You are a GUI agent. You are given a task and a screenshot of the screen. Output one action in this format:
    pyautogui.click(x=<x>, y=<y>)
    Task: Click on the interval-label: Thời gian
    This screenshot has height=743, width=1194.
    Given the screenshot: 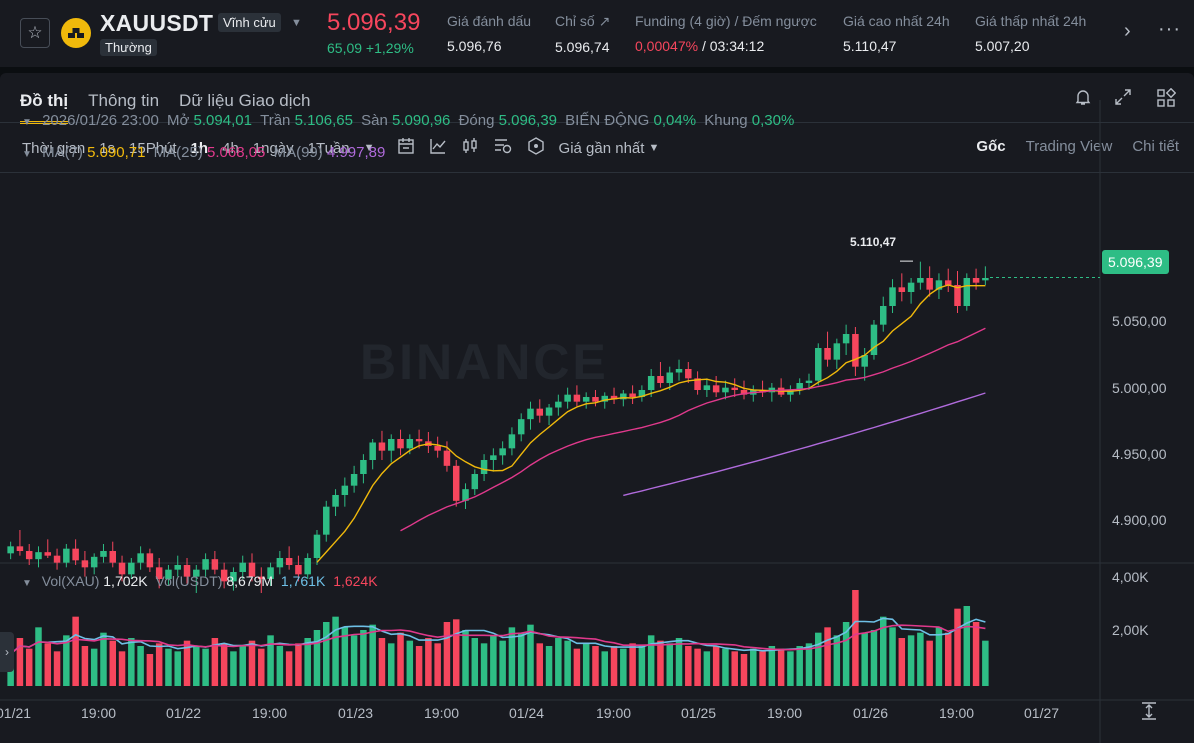 What is the action you would take?
    pyautogui.click(x=54, y=148)
    